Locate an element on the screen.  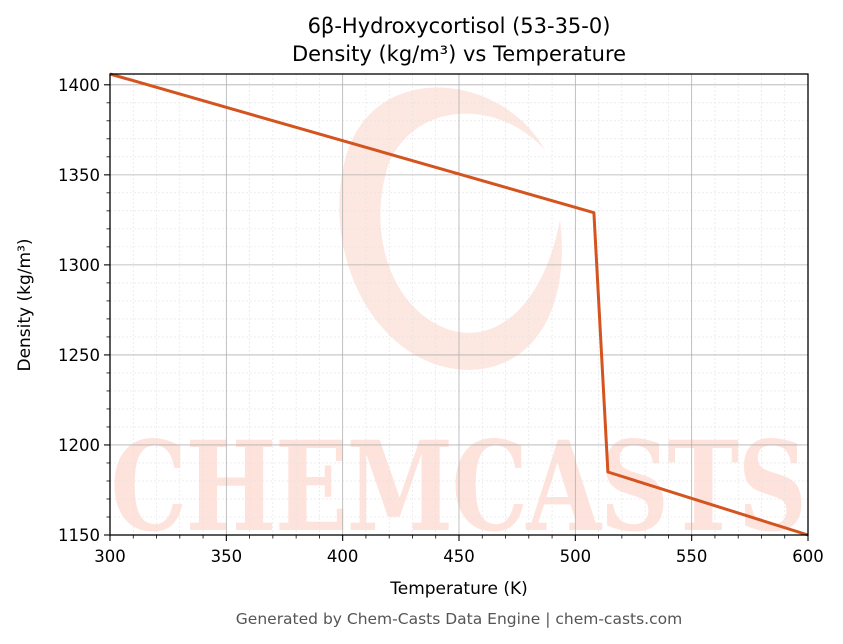
x-tick-label: 600 is located at coordinates (808, 556).